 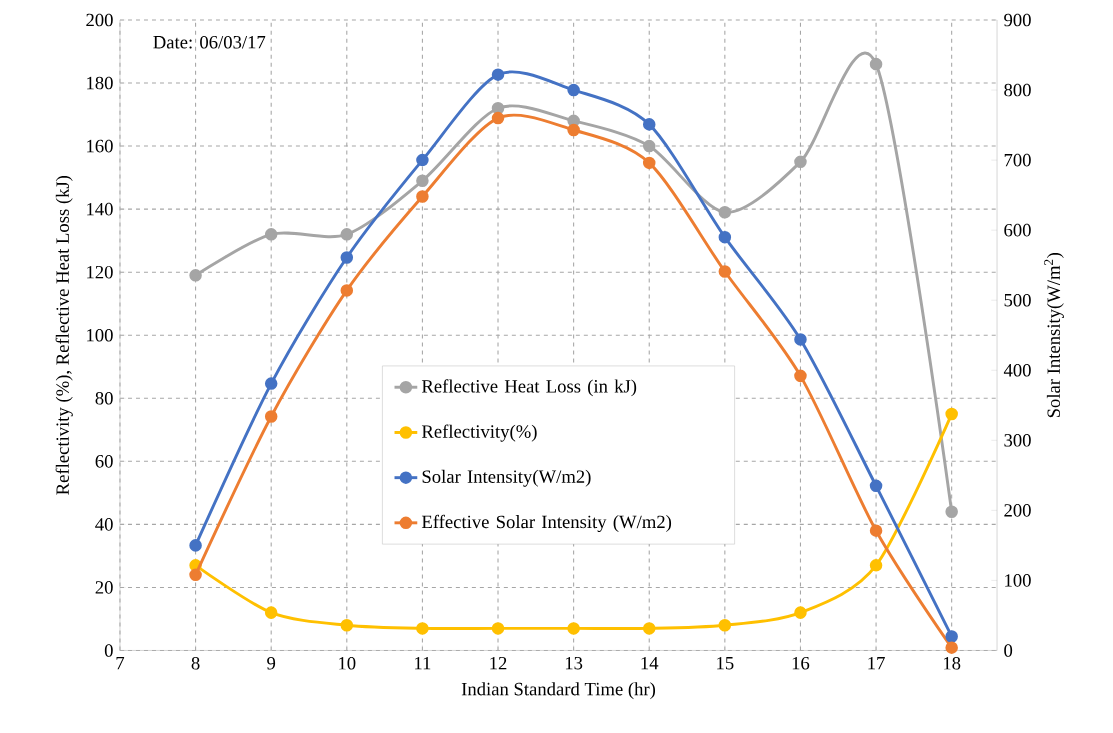 What do you see at coordinates (1017, 20) in the screenshot?
I see `y2-tick-label: 900` at bounding box center [1017, 20].